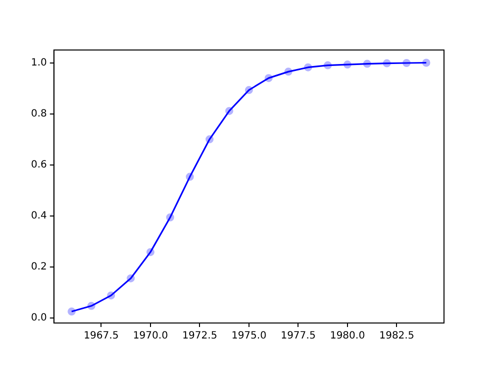 The image size is (500, 375). What do you see at coordinates (38, 318) in the screenshot?
I see `y-tick-label: 0.0` at bounding box center [38, 318].